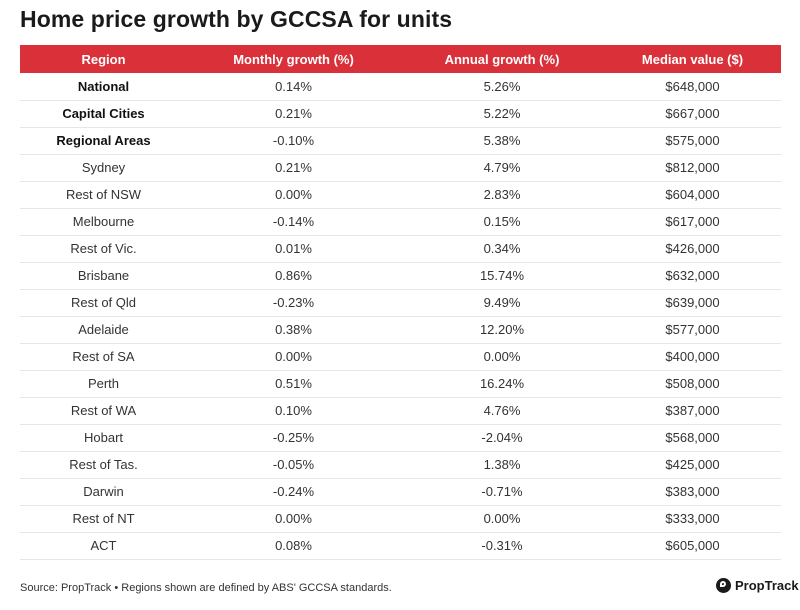 This screenshot has width=800, height=610. Describe the element at coordinates (692, 167) in the screenshot. I see `cell-median-value: $812,000` at that location.